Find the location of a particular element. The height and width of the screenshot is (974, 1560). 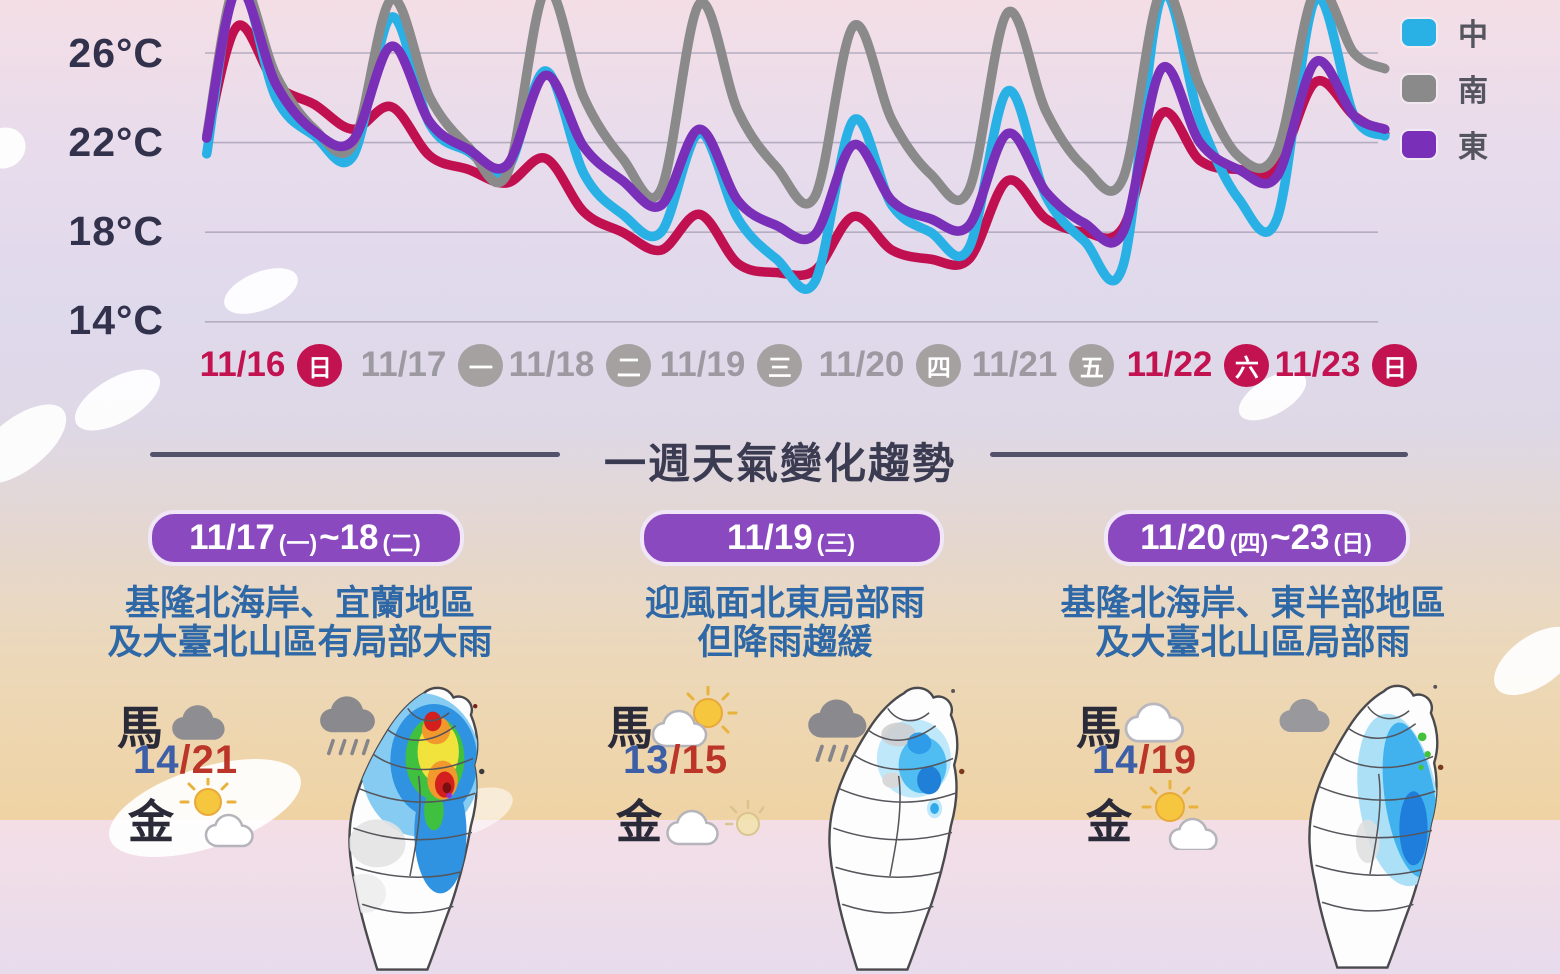

y-axis-label: 14°C is located at coordinates (116, 320).